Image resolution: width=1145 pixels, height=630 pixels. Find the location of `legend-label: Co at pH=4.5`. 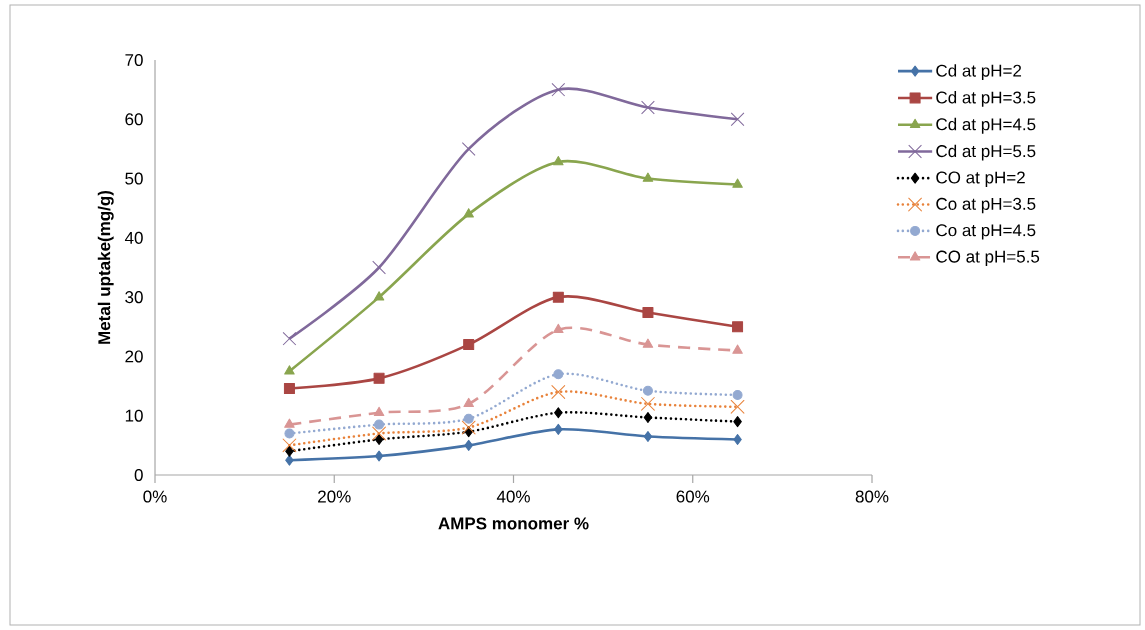

legend-label: Co at pH=4.5 is located at coordinates (986, 232).